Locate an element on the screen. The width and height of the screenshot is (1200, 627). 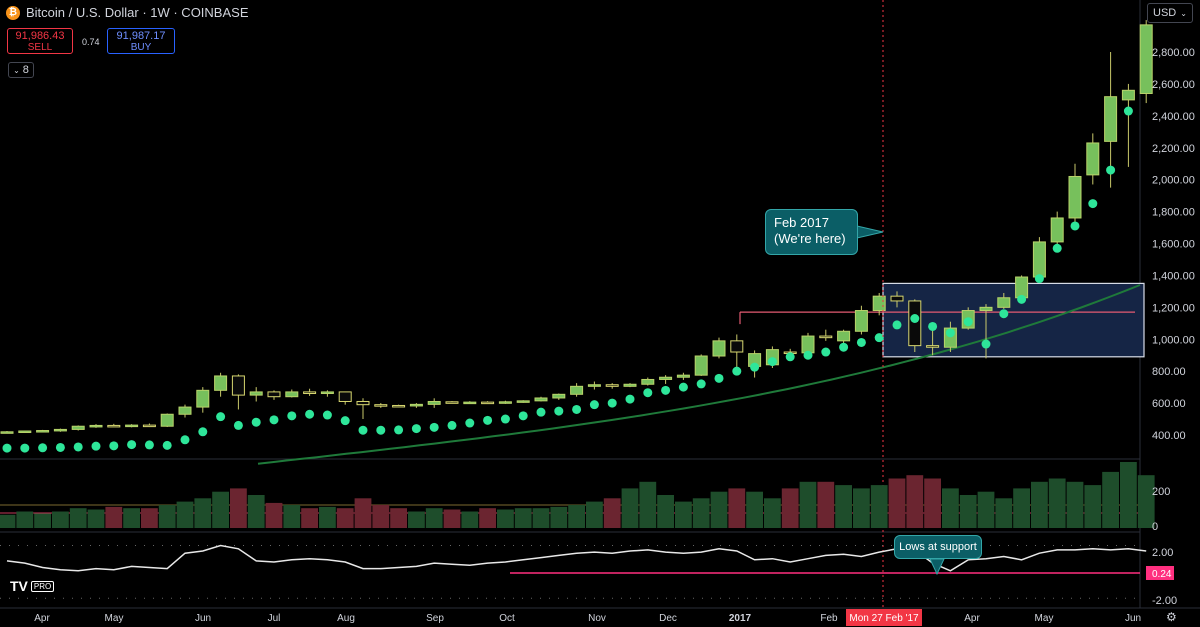
settings-icon: ⚙ is located at coordinates (1171, 617).